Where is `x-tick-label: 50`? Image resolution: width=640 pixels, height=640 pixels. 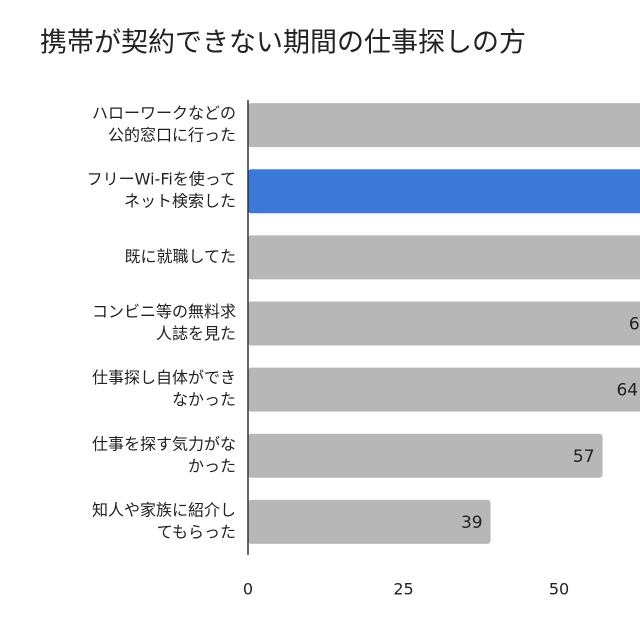 x-tick-label: 50 is located at coordinates (559, 589).